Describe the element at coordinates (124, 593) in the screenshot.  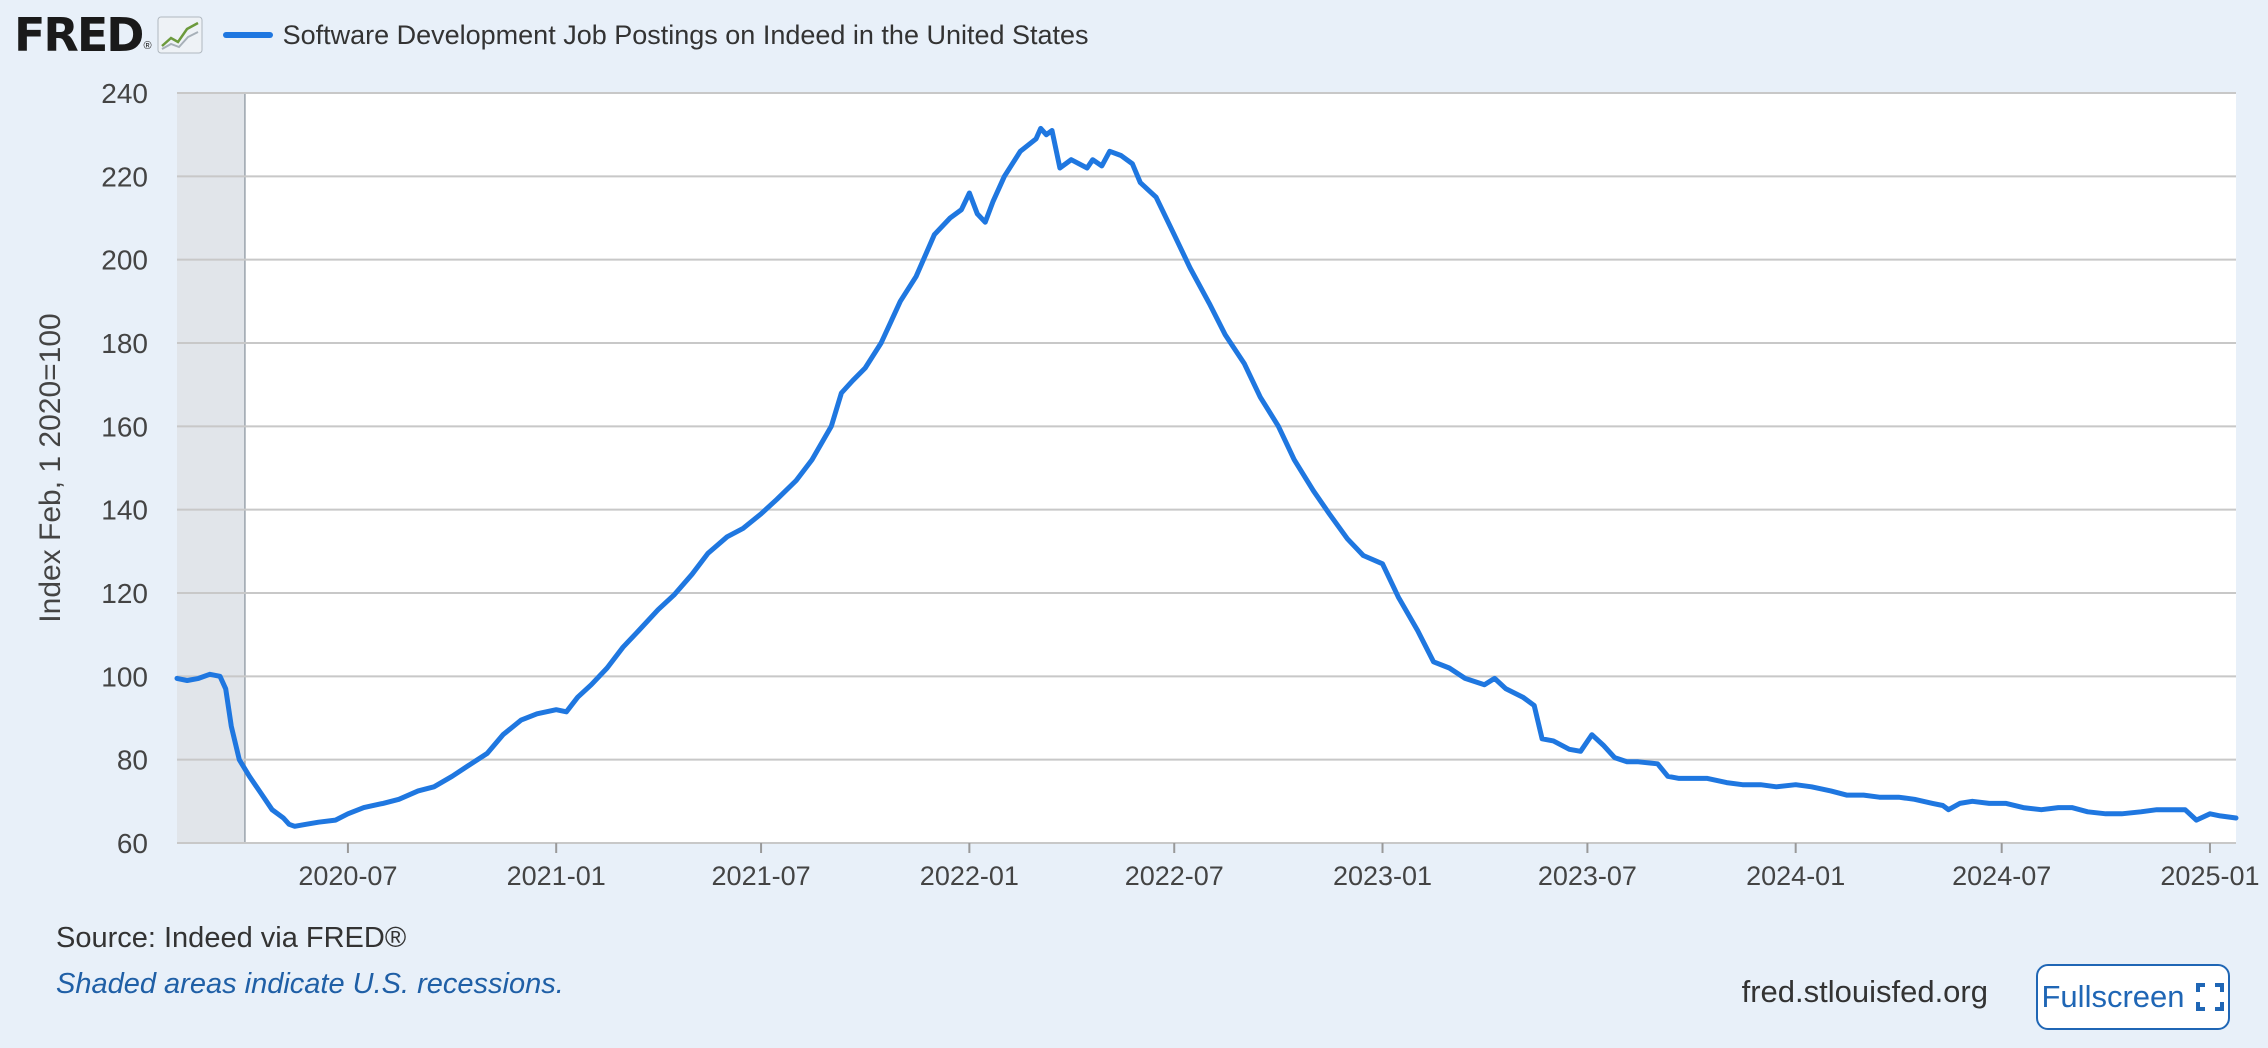
I see `y-tick-label: 120` at that location.